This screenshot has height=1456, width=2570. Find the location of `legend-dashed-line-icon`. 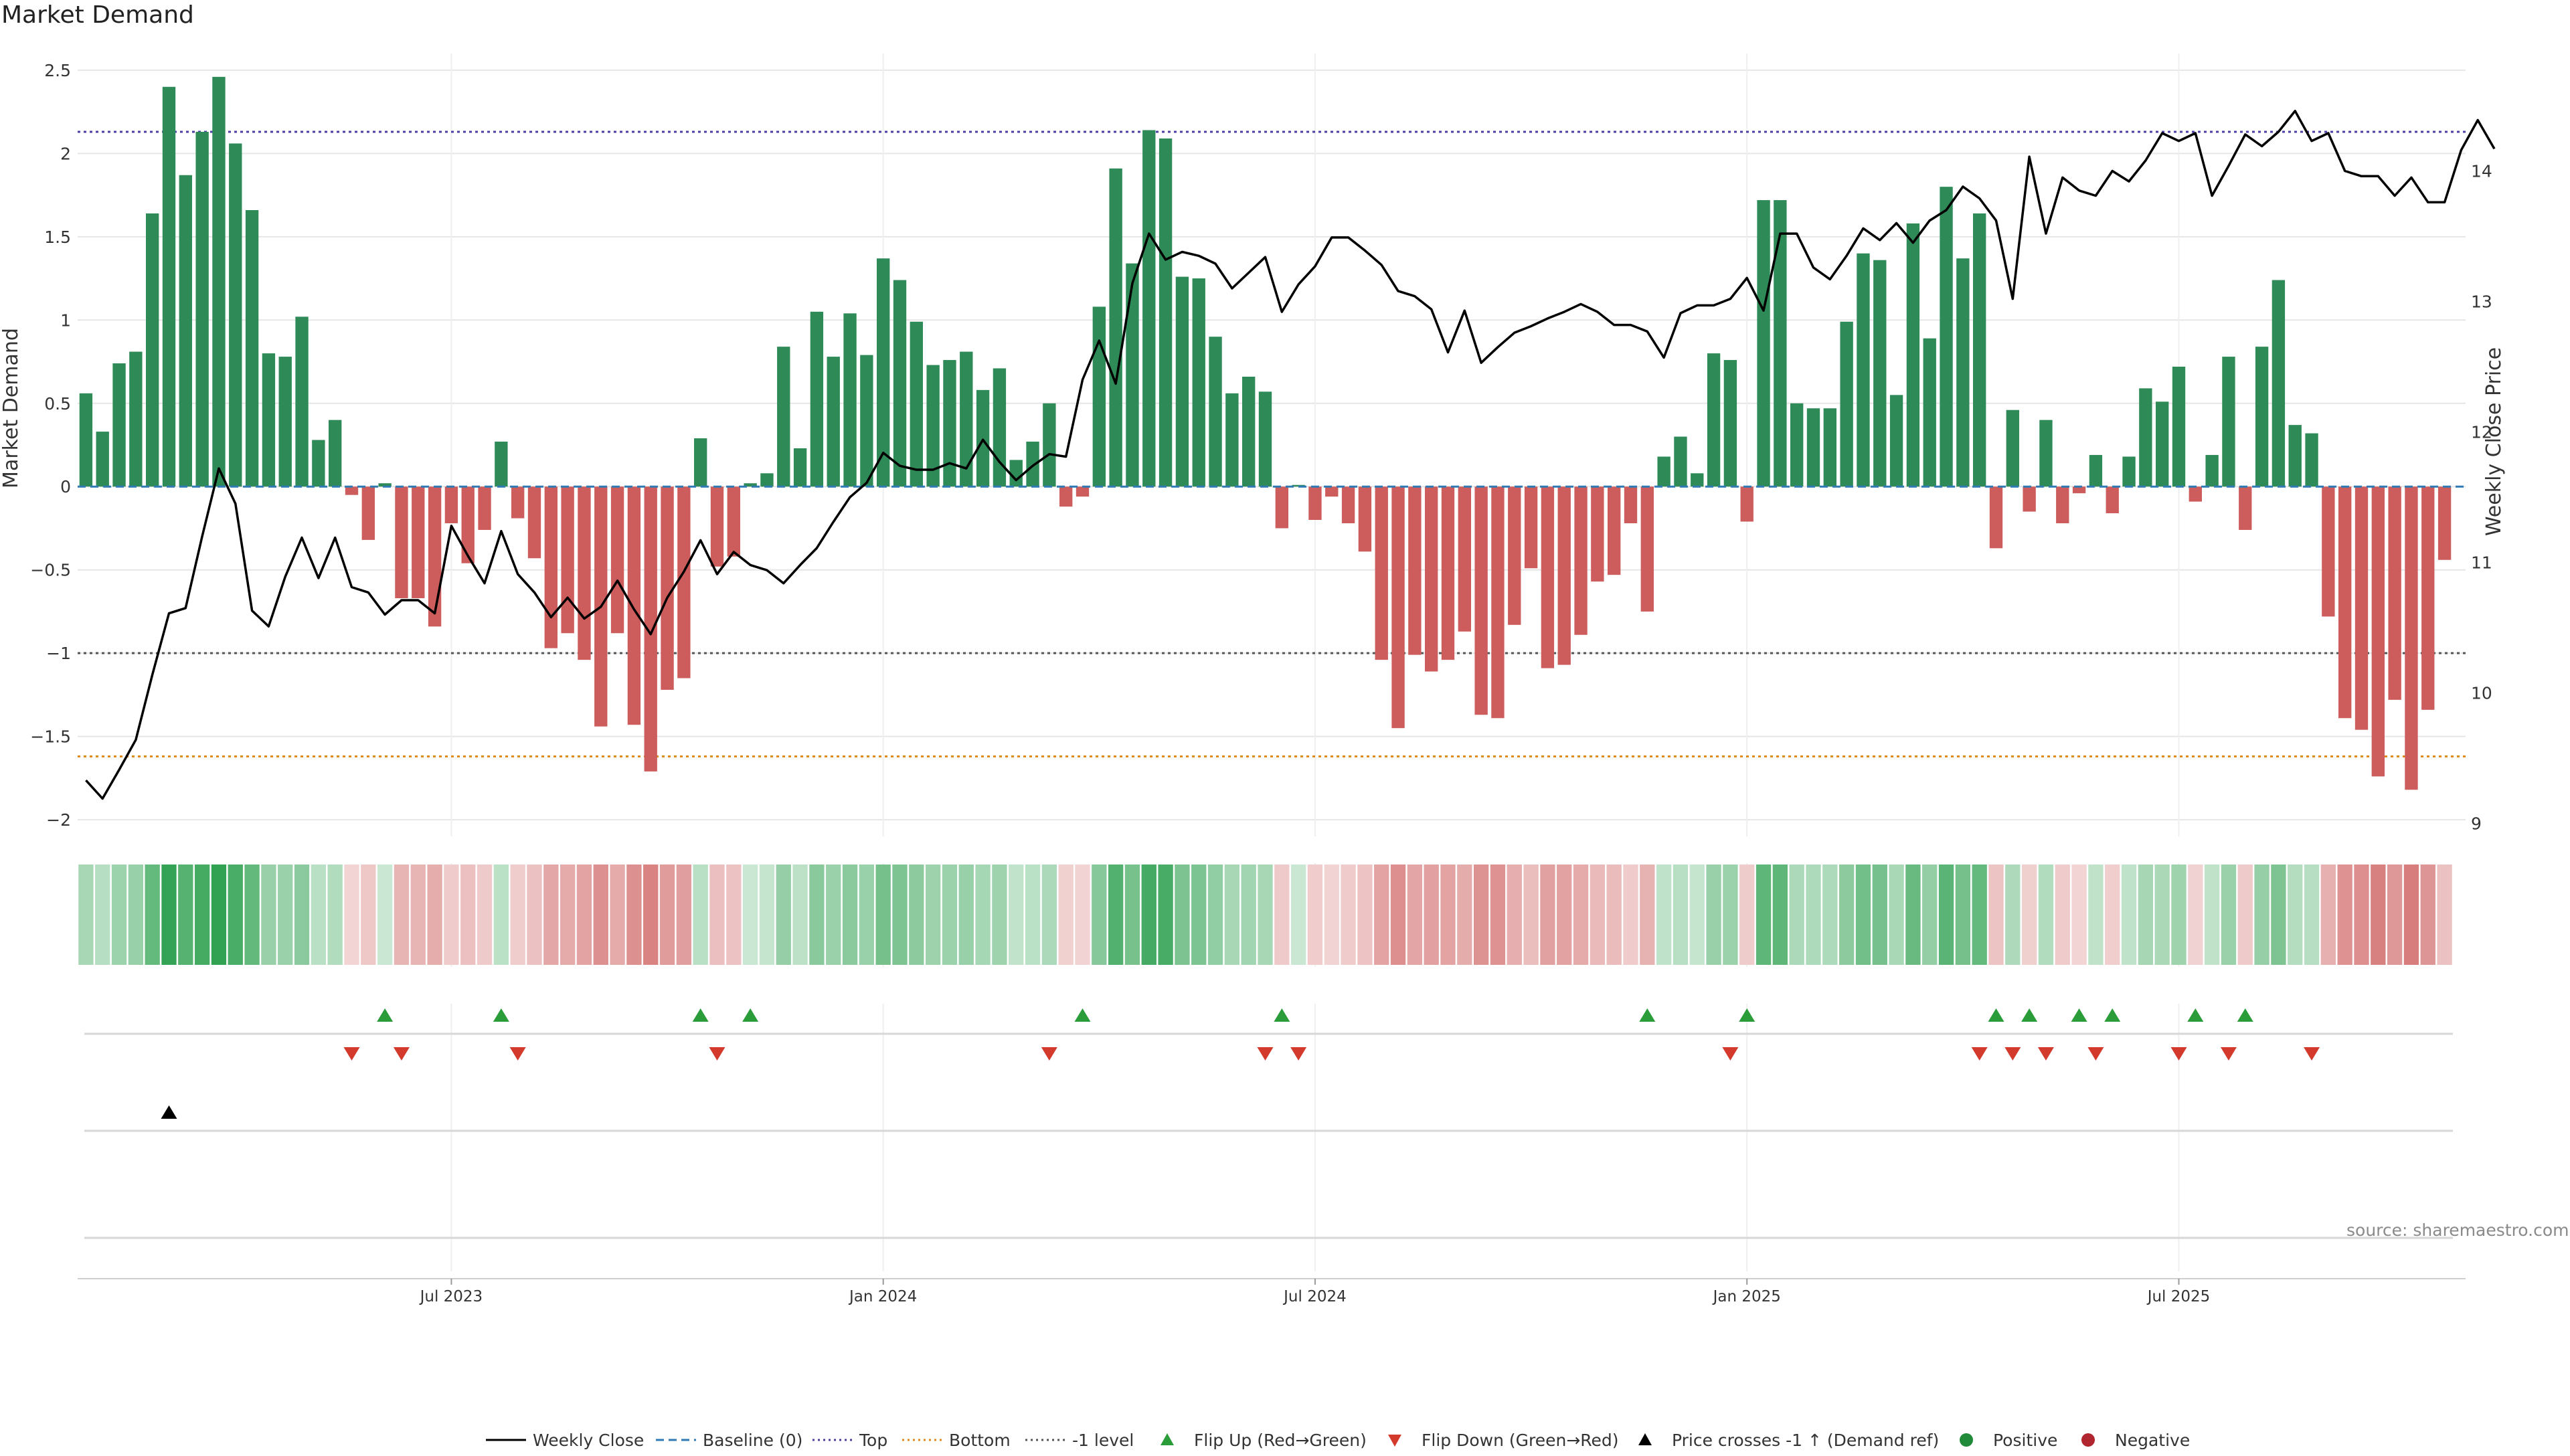

legend-dashed-line-icon is located at coordinates (676, 1440).